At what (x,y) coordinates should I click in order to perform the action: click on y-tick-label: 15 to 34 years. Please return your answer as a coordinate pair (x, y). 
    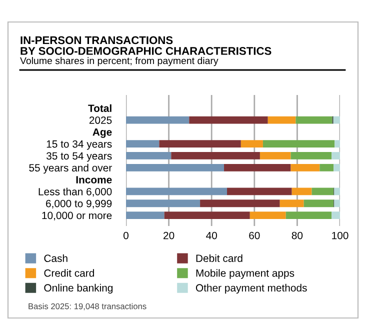
    Looking at the image, I should click on (79, 145).